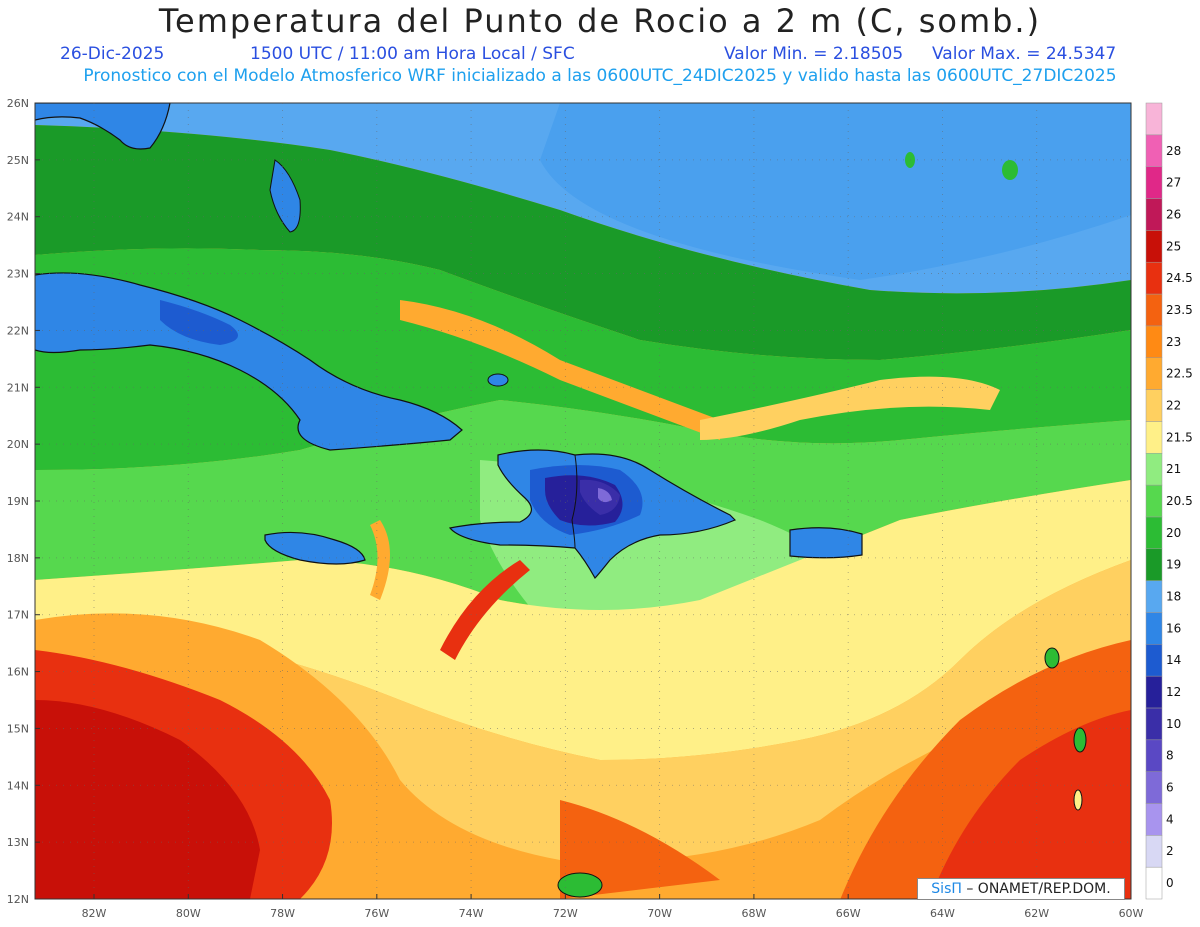 The width and height of the screenshot is (1200, 927). Describe the element at coordinates (18, 160) in the screenshot. I see `lat-label: 25N` at that location.